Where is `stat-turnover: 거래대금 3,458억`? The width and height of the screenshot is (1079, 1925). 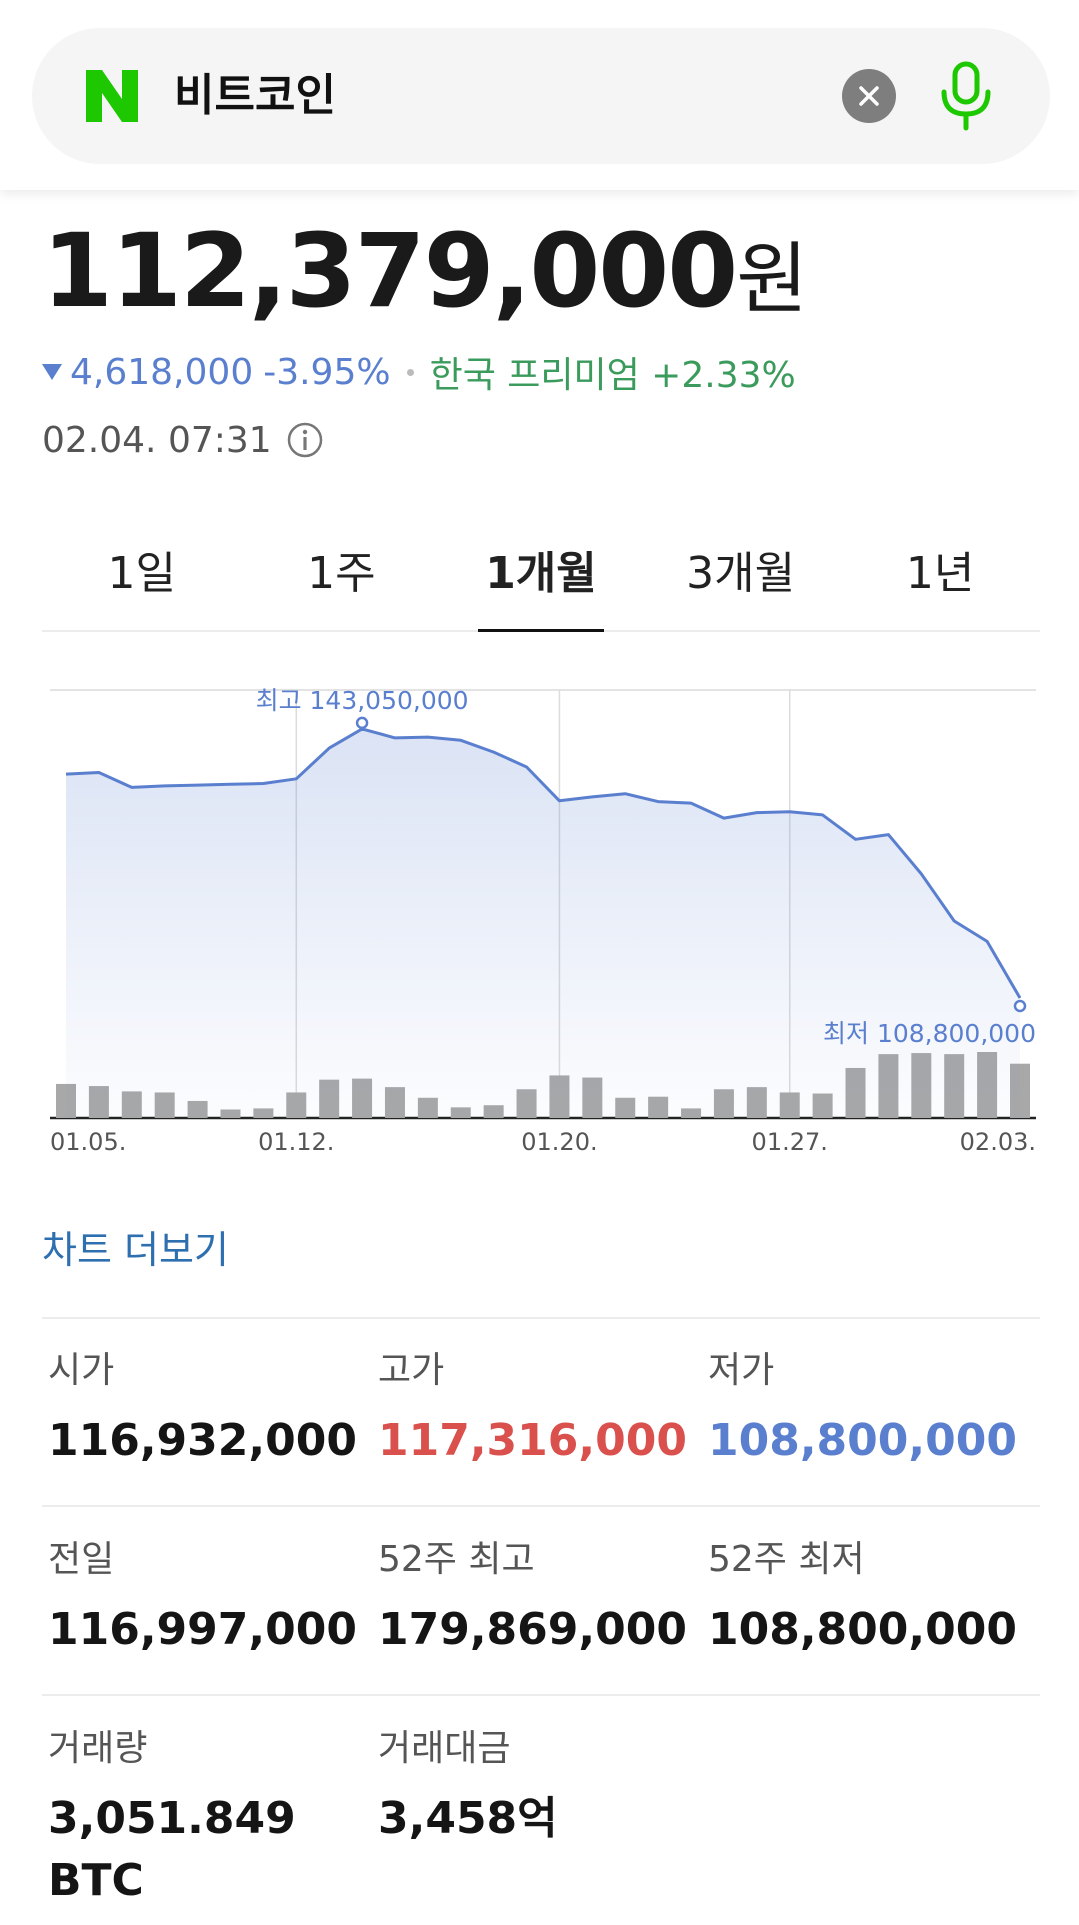 stat-turnover: 거래대금 3,458억 is located at coordinates (468, 1787).